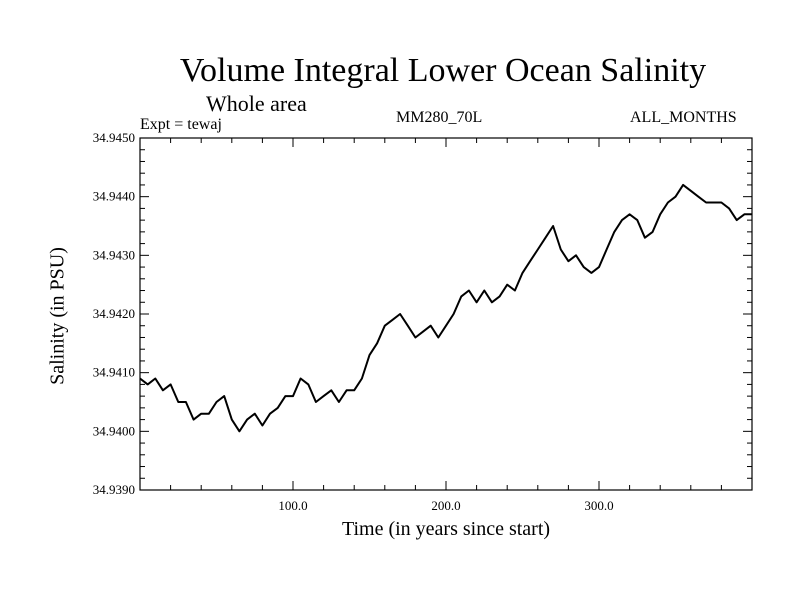  What do you see at coordinates (683, 117) in the screenshot?
I see `months-label: ALL_MONTHS` at bounding box center [683, 117].